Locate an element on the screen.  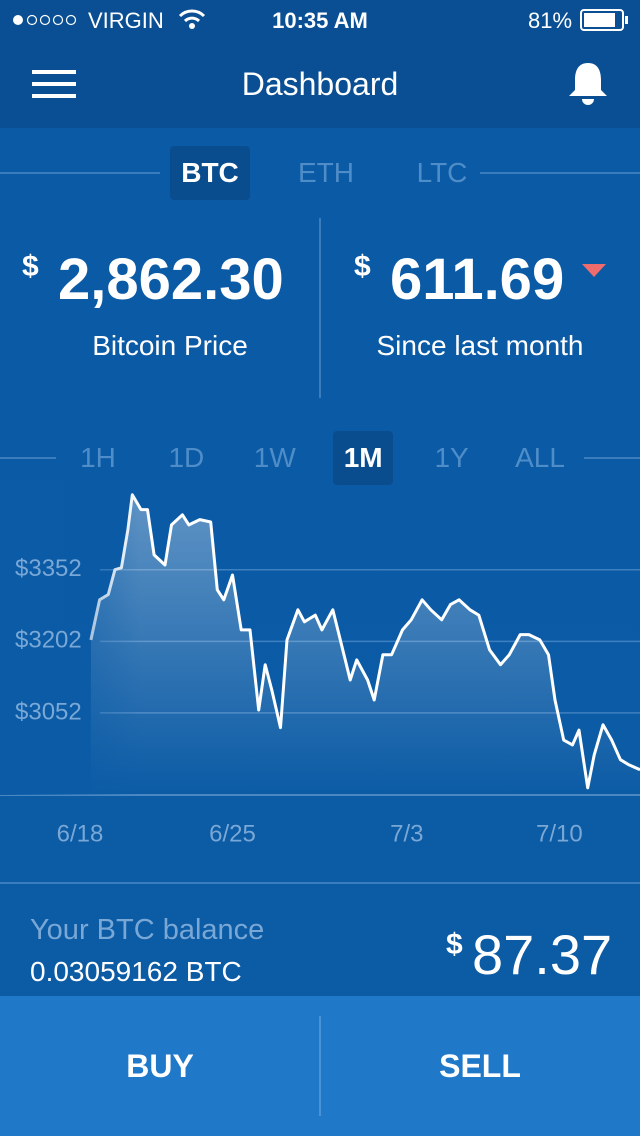
currency-tab: ETH is located at coordinates (326, 172).